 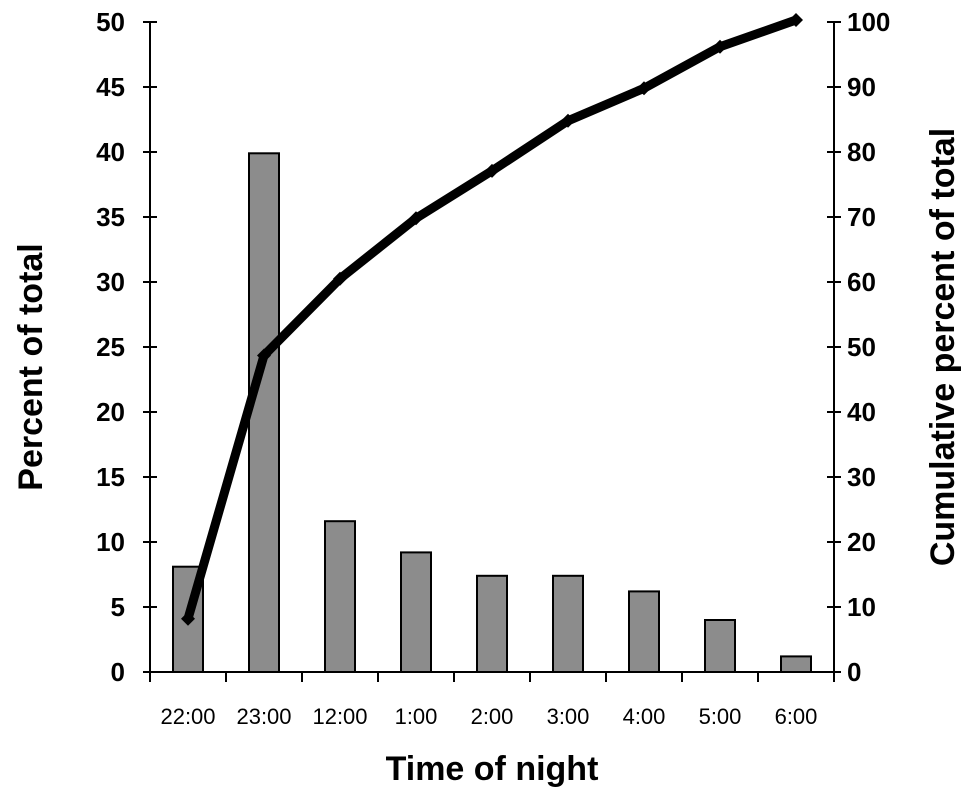 I want to click on y-tick-label: 20, so click(x=110, y=412).